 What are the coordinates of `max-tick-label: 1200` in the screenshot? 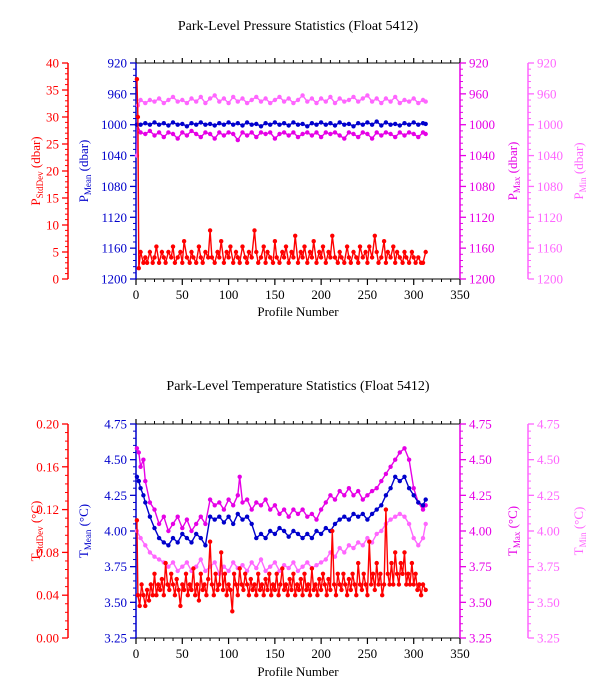 It's located at (482, 279).